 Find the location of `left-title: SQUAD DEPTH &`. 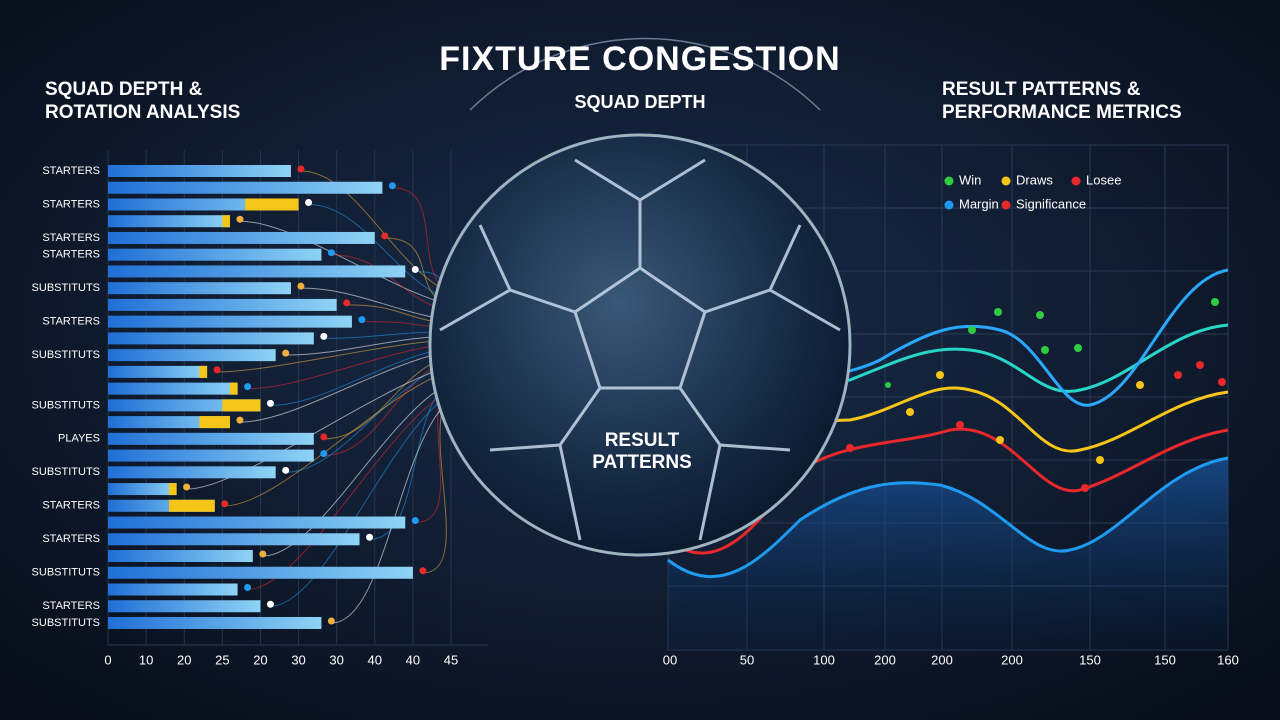

left-title: SQUAD DEPTH & is located at coordinates (124, 89).